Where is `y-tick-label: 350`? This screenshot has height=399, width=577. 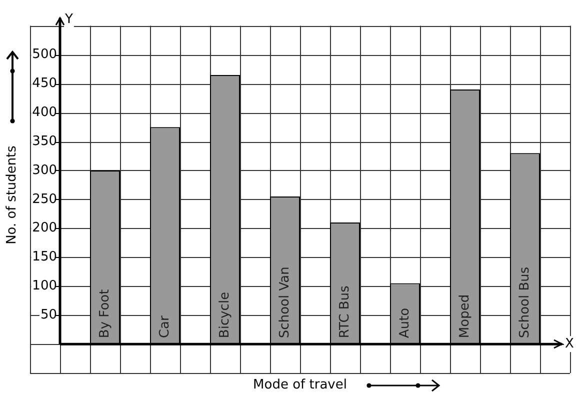 y-tick-label: 350 is located at coordinates (44, 141).